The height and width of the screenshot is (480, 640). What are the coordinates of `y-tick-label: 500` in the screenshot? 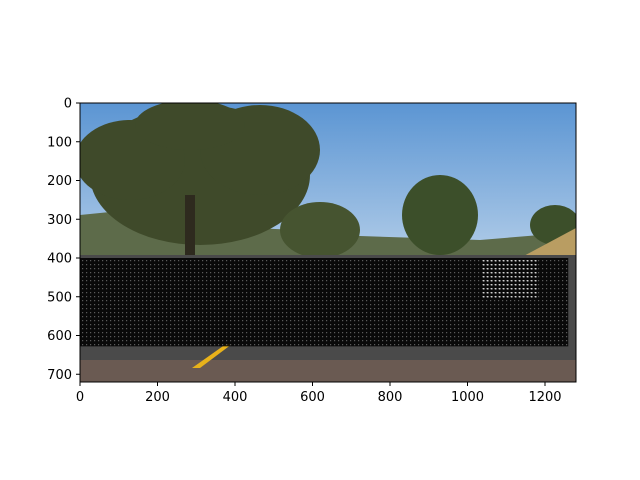 It's located at (59, 297).